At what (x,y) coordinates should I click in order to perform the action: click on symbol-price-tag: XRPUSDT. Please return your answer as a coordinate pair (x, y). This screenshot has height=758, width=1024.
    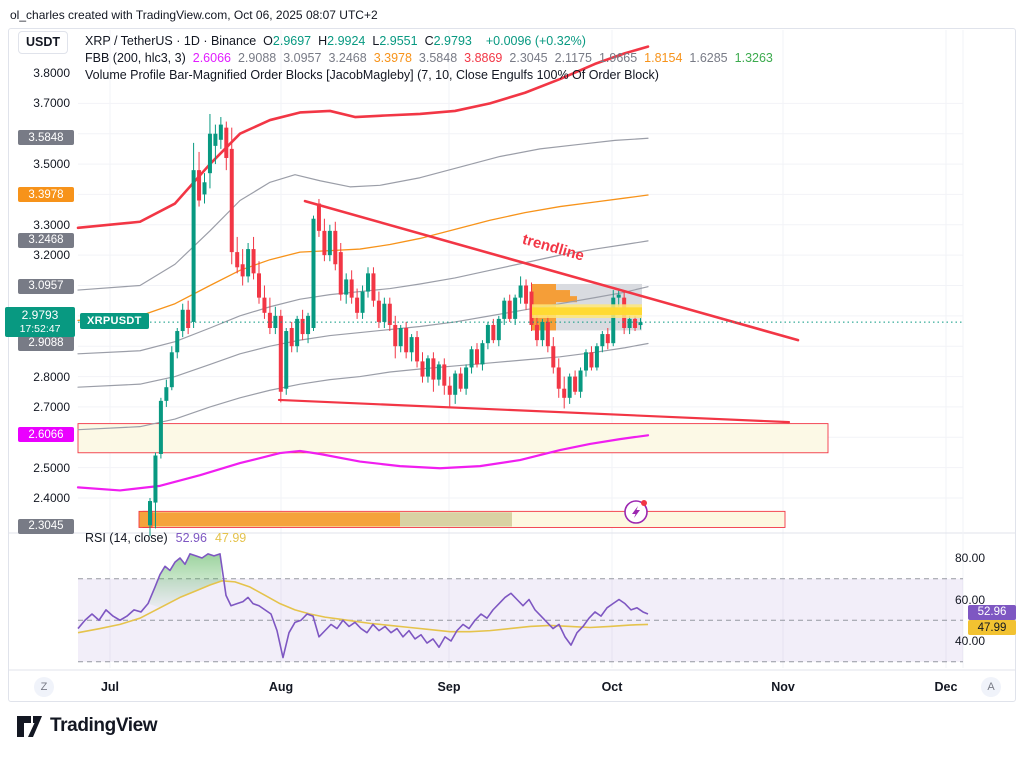
    Looking at the image, I should click on (114, 321).